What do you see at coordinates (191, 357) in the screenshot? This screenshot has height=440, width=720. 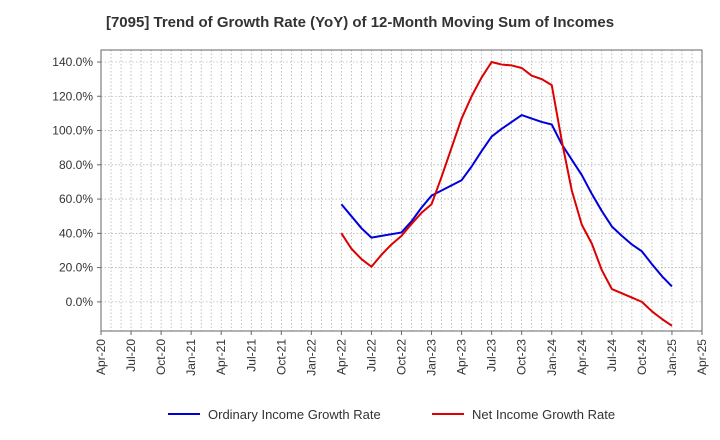 I see `x-tick-label: Jan-21` at bounding box center [191, 357].